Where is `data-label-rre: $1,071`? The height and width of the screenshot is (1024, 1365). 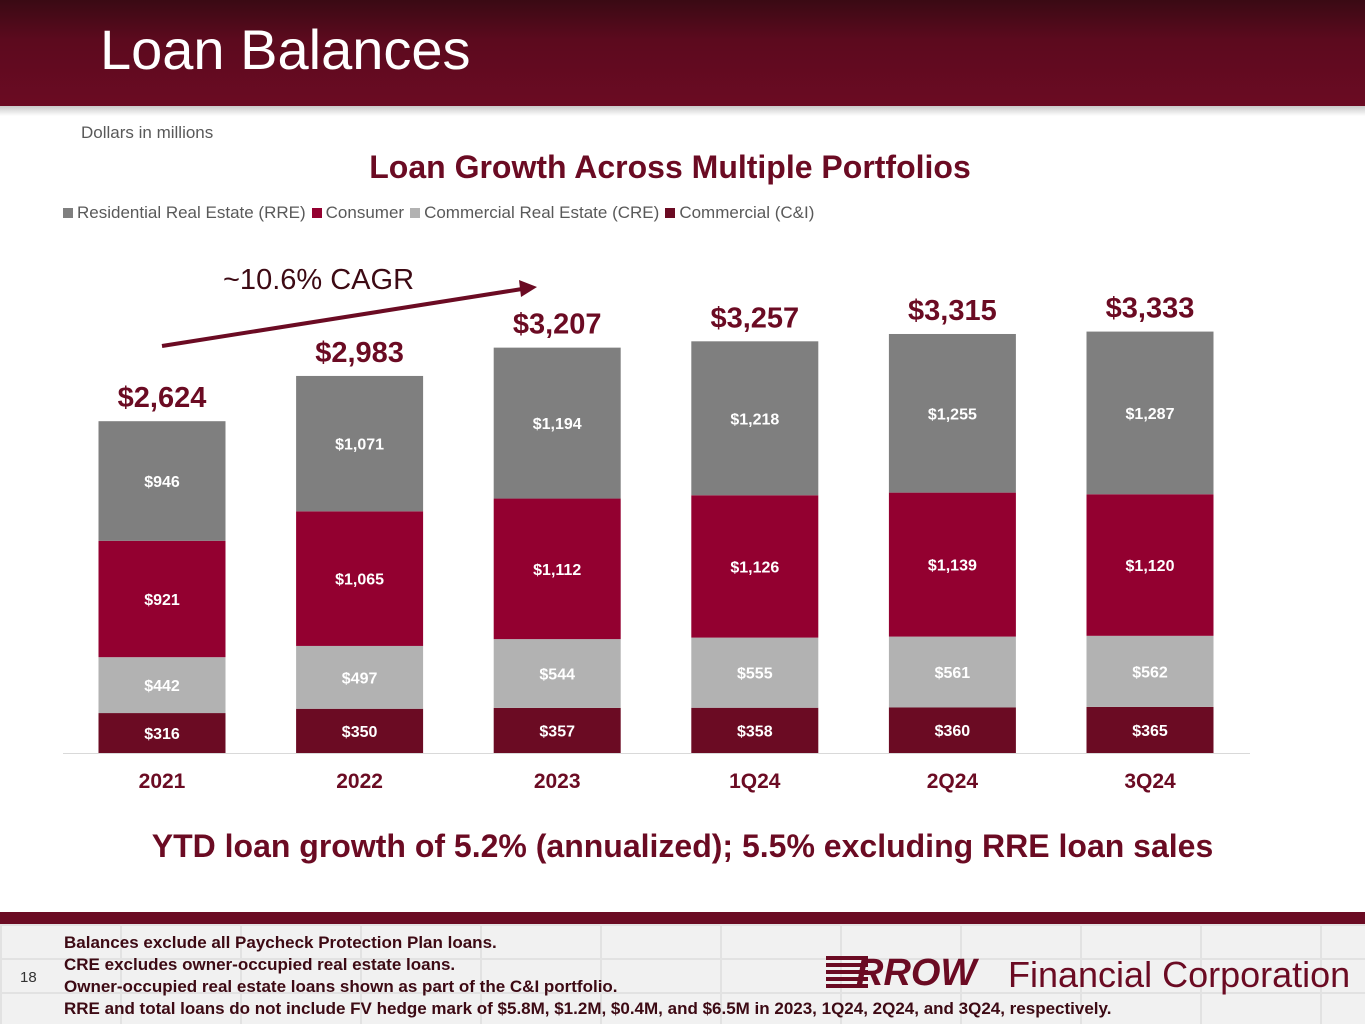
data-label-rre: $1,071 is located at coordinates (359, 445).